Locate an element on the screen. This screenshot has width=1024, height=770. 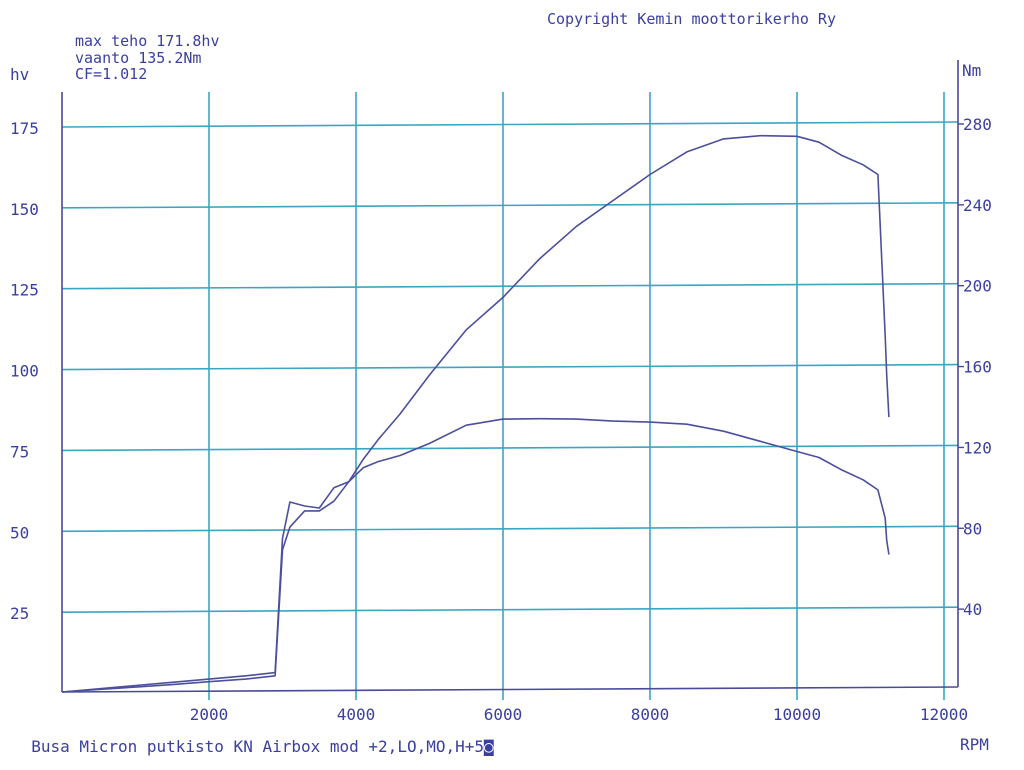
copyright-text: Copyright Kemin moottorikerho Ry is located at coordinates (691, 19).